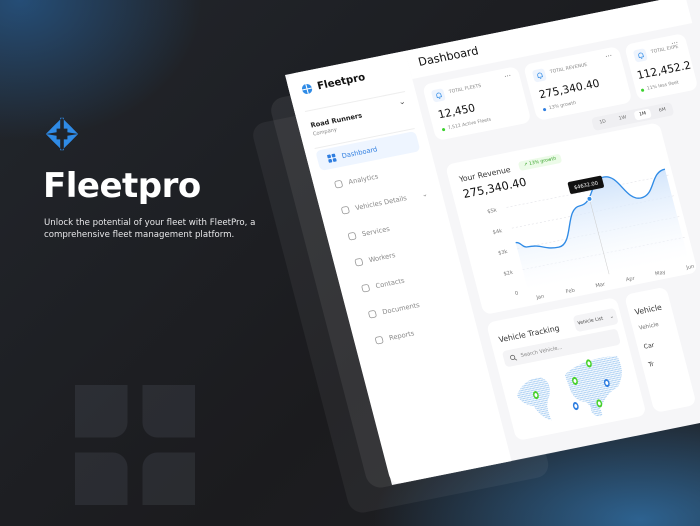  I want to click on y-tick-label: $2k, so click(508, 274).